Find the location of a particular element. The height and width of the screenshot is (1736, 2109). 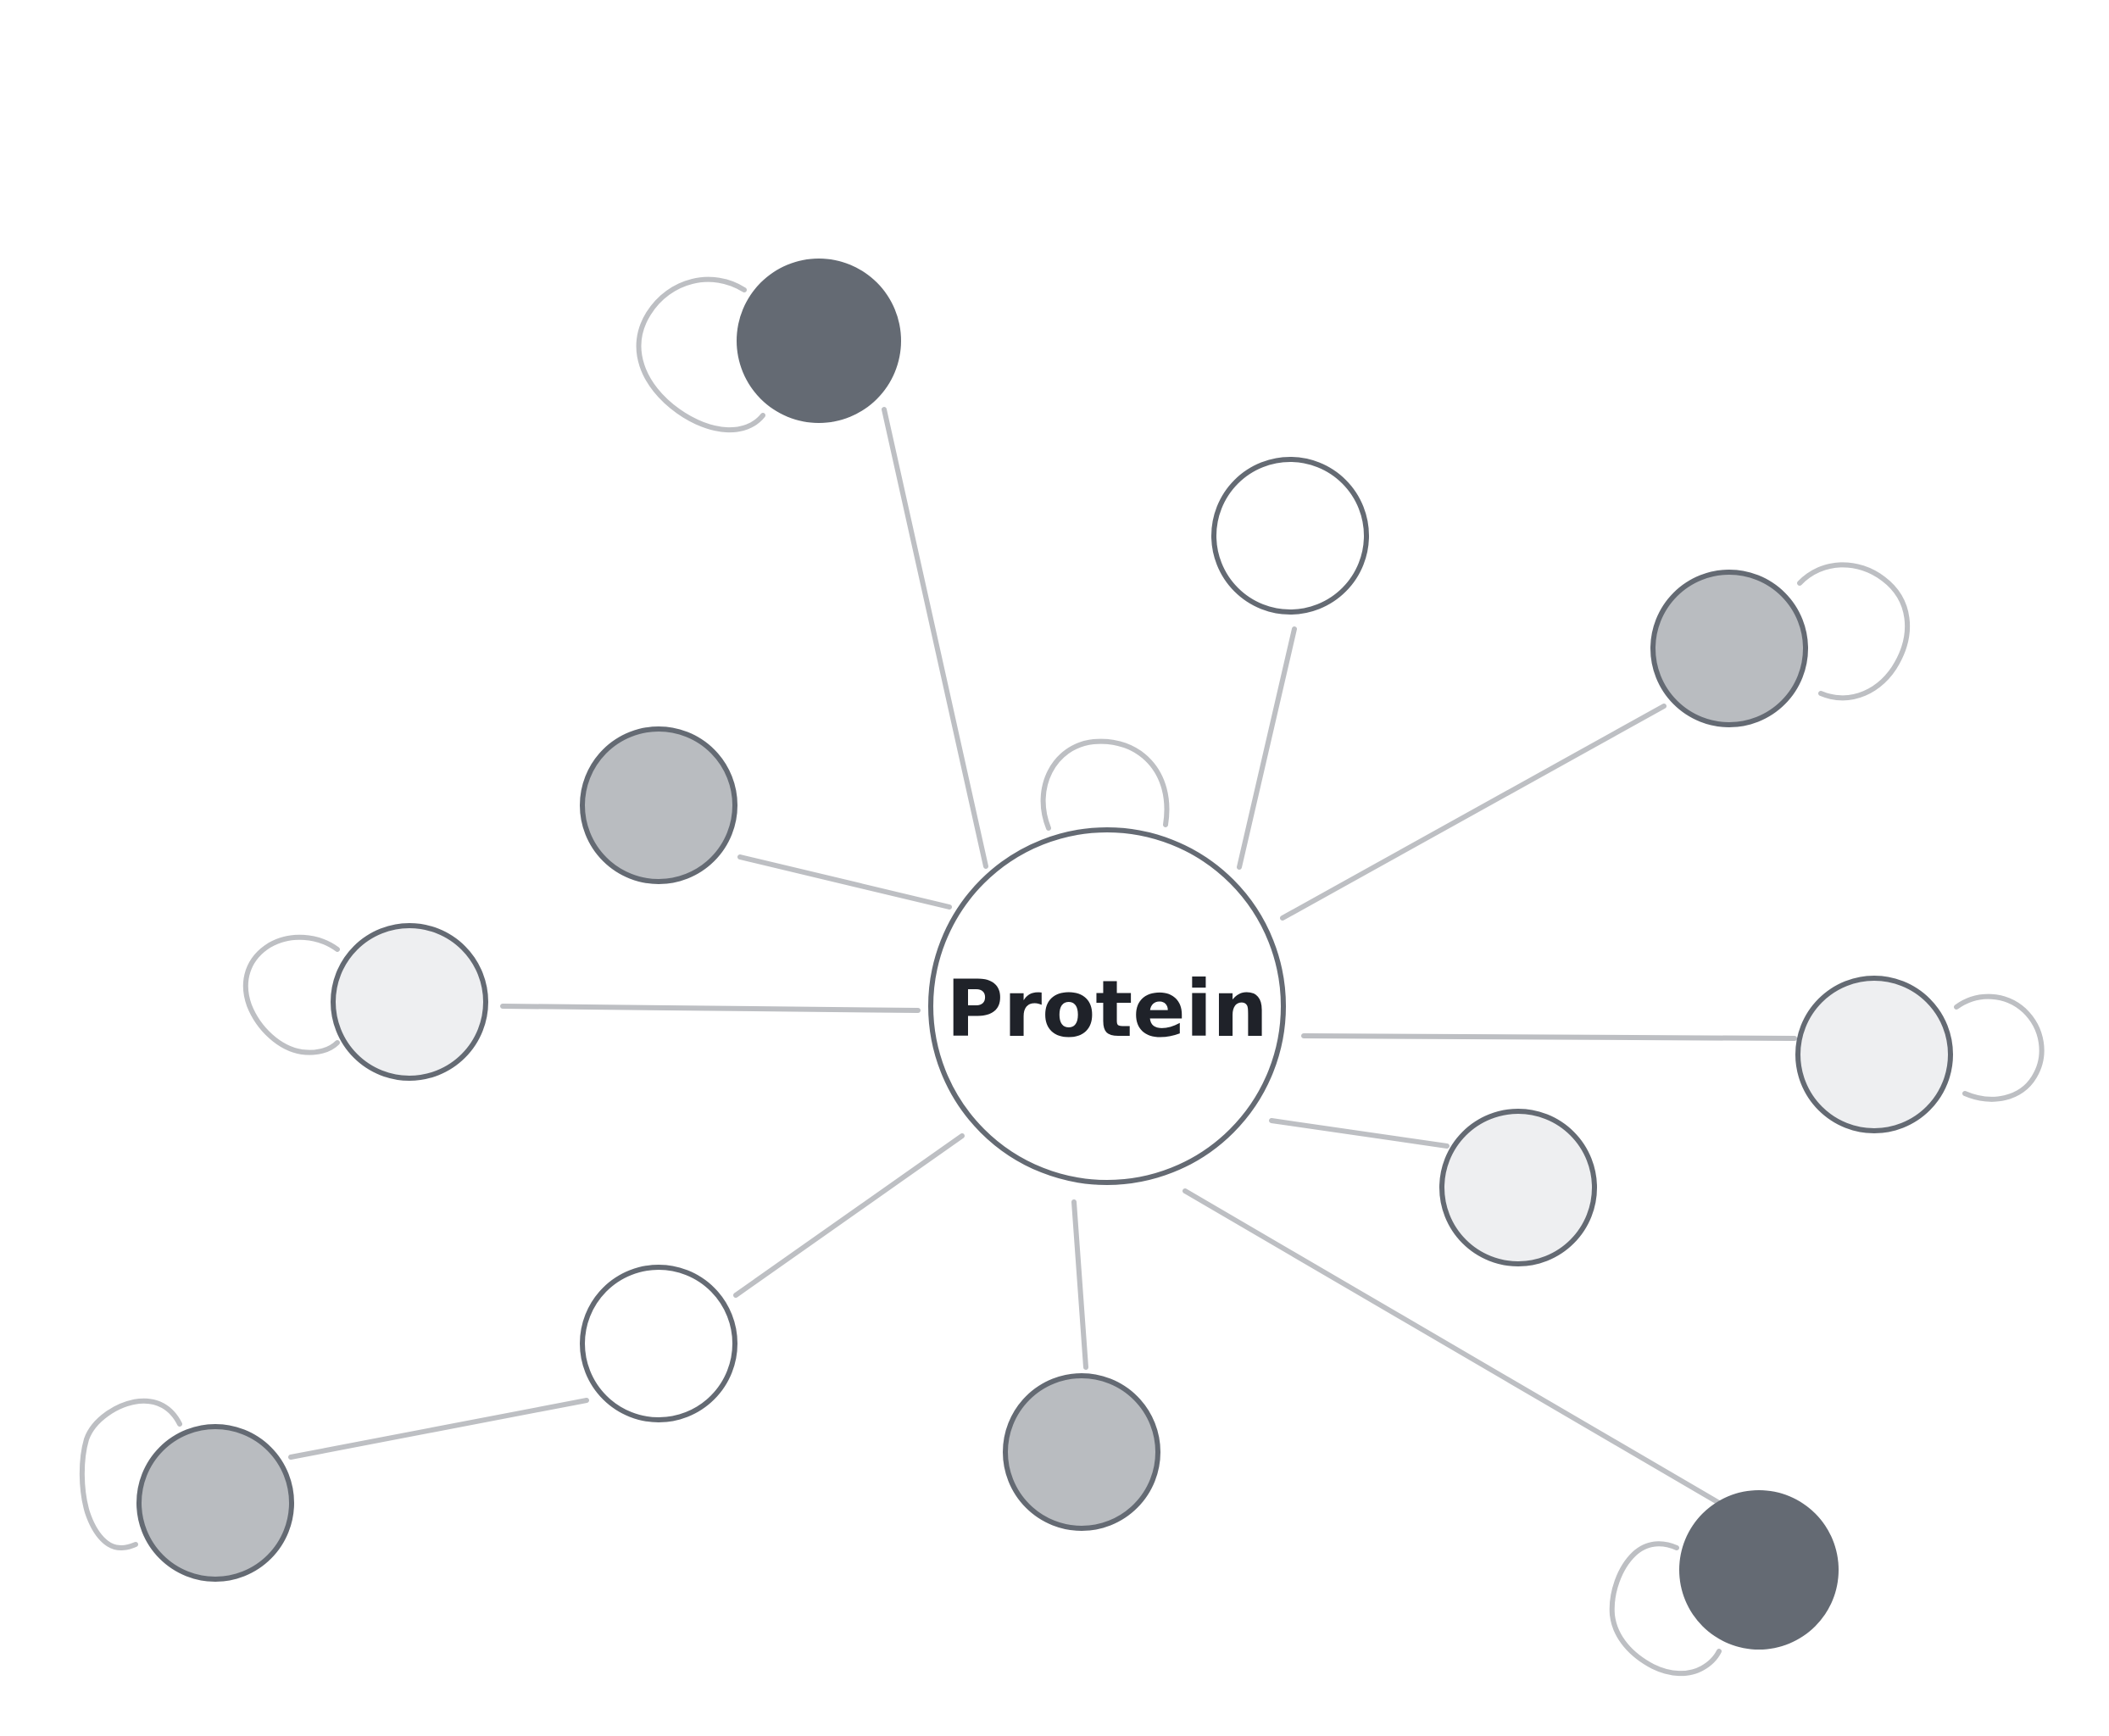

center-node-circle is located at coordinates (1107, 1006).